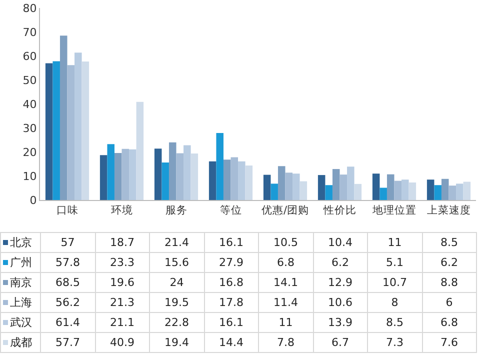  Describe the element at coordinates (339, 210) in the screenshot. I see `x-tick-label: 性价比` at that location.